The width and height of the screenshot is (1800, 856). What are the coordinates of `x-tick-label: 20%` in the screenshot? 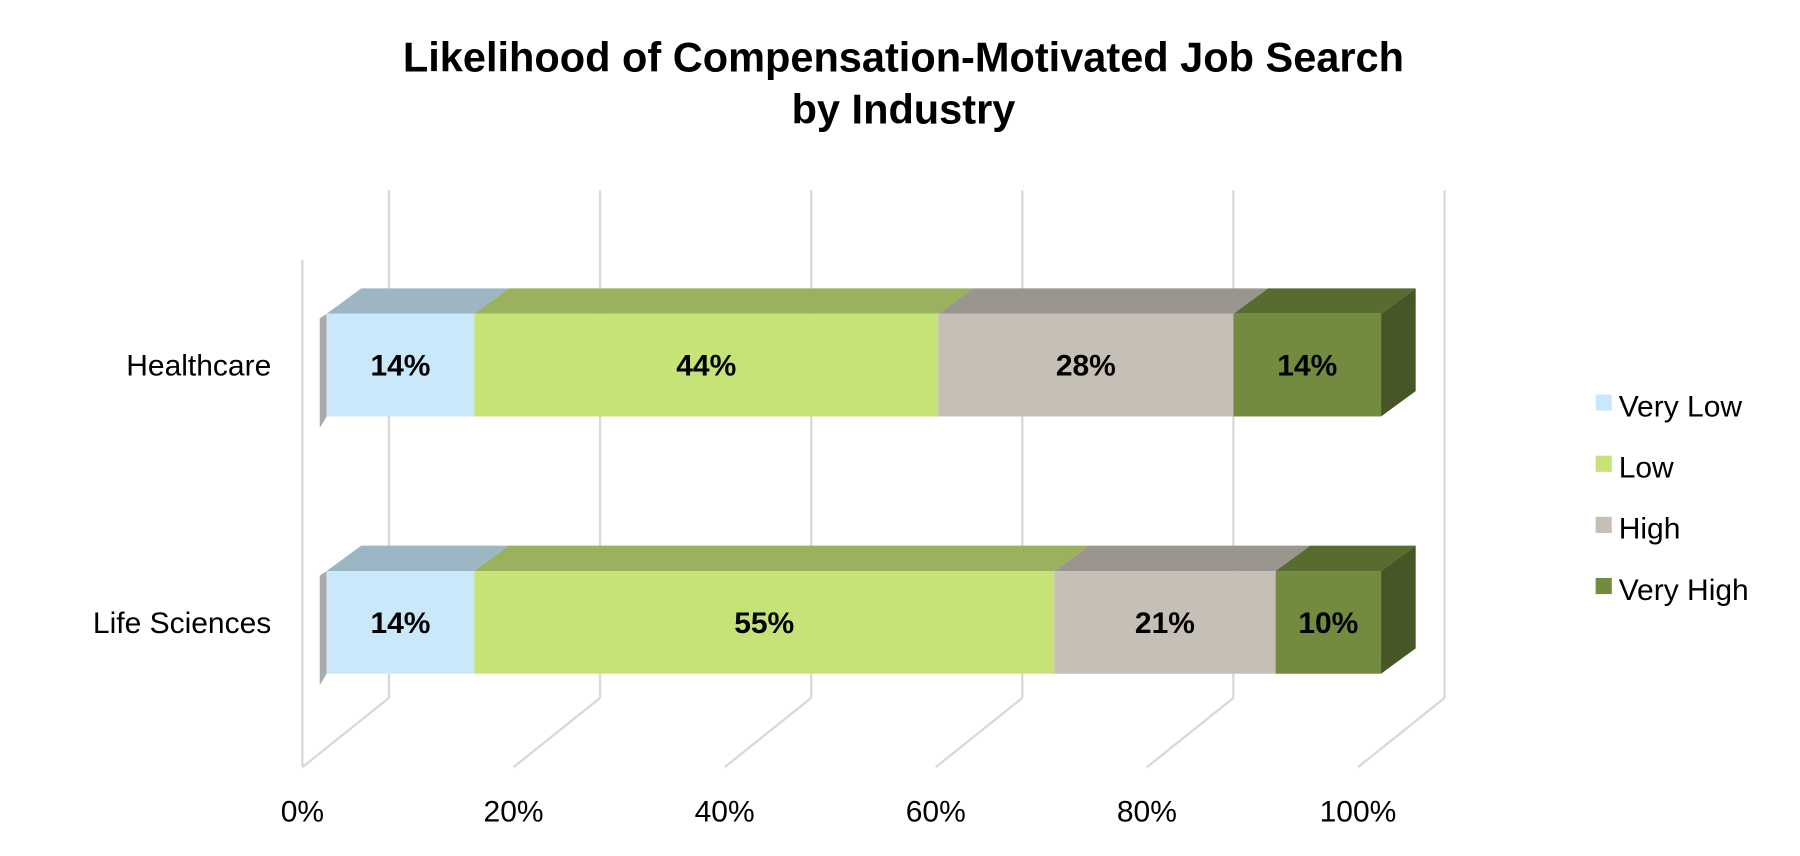 It's located at (514, 811).